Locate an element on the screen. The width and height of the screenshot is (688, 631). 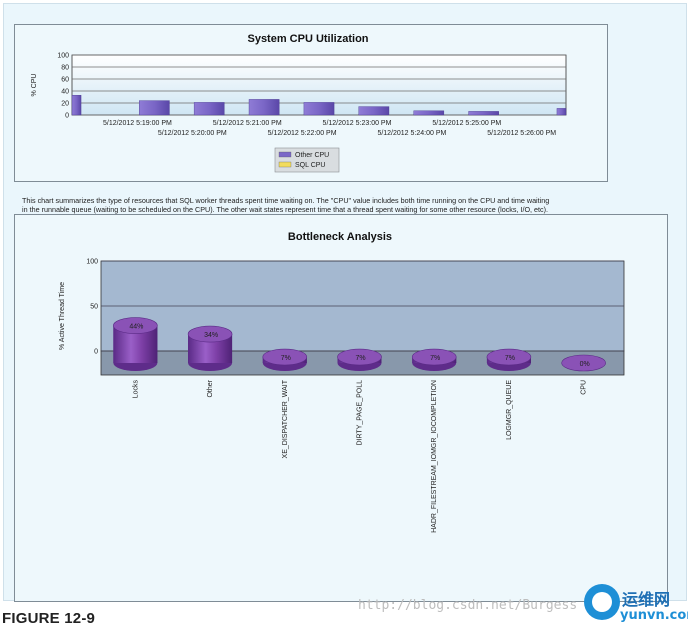
chart-title: System CPU Utilization is located at coordinates (307, 39).